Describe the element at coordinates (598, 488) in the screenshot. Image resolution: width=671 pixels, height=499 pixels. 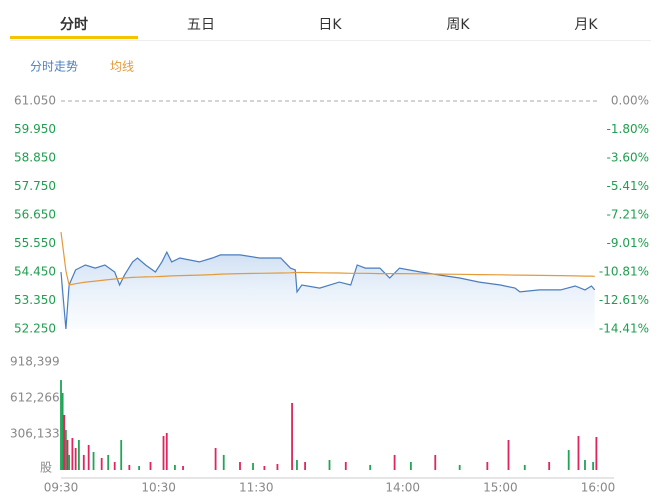
I see `x-tick-label: 16:00` at that location.